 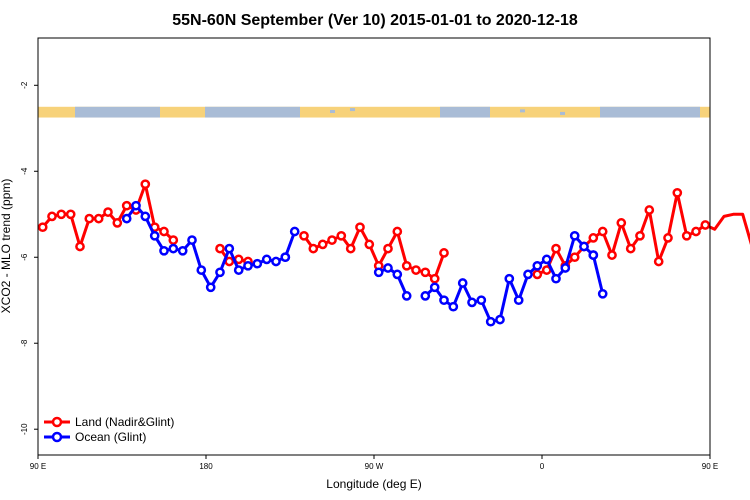 I want to click on y-tick-label: -4, so click(x=24, y=171).